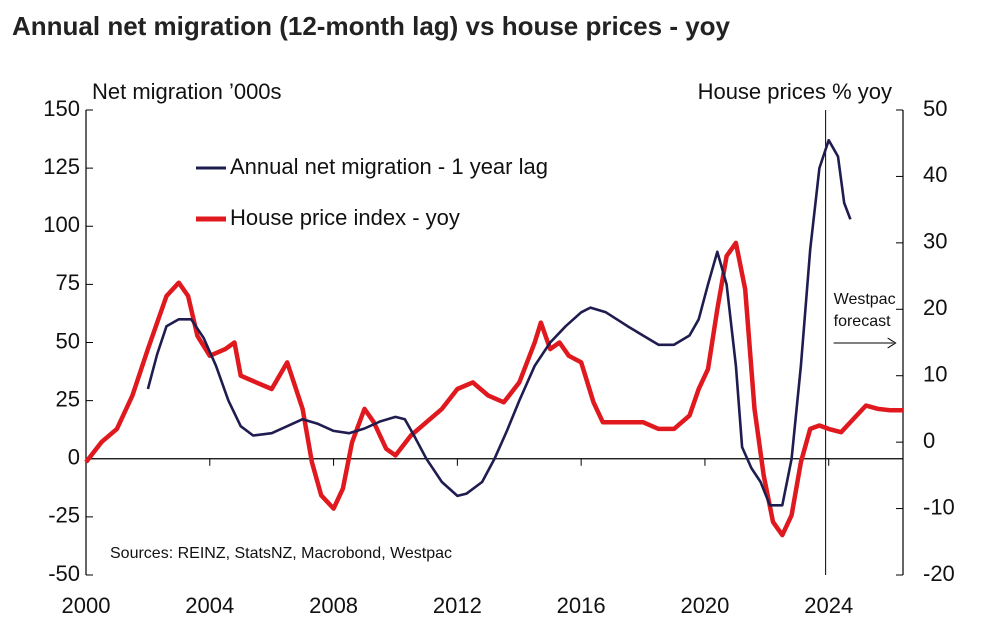  I want to click on y-tick-label: 50, so click(68, 340).